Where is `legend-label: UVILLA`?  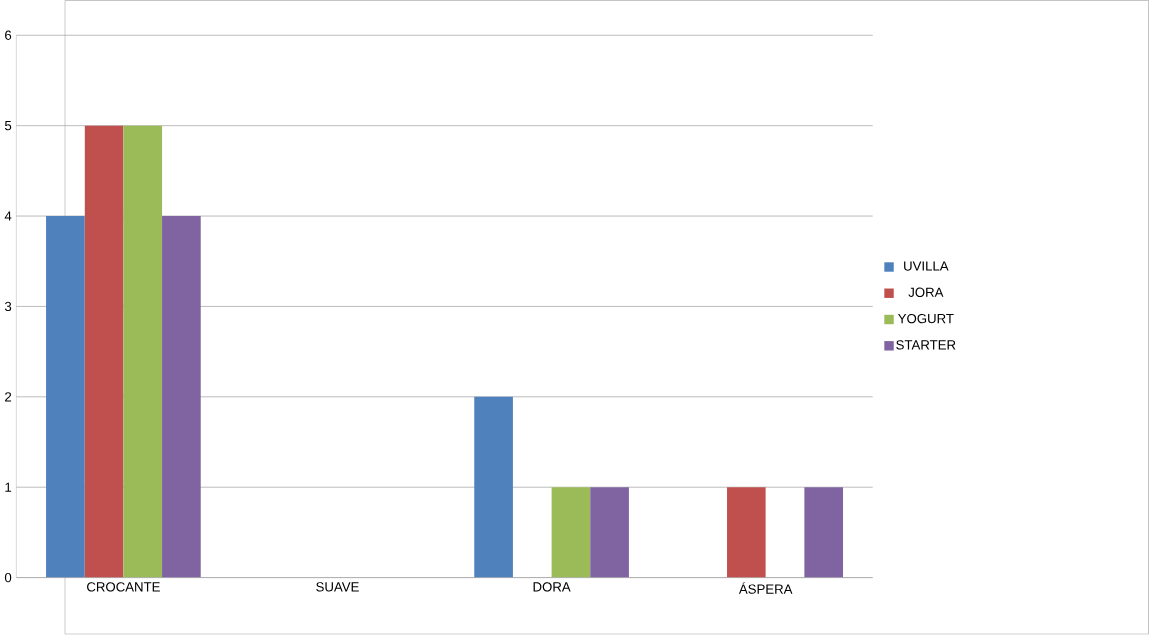
legend-label: UVILLA is located at coordinates (926, 266).